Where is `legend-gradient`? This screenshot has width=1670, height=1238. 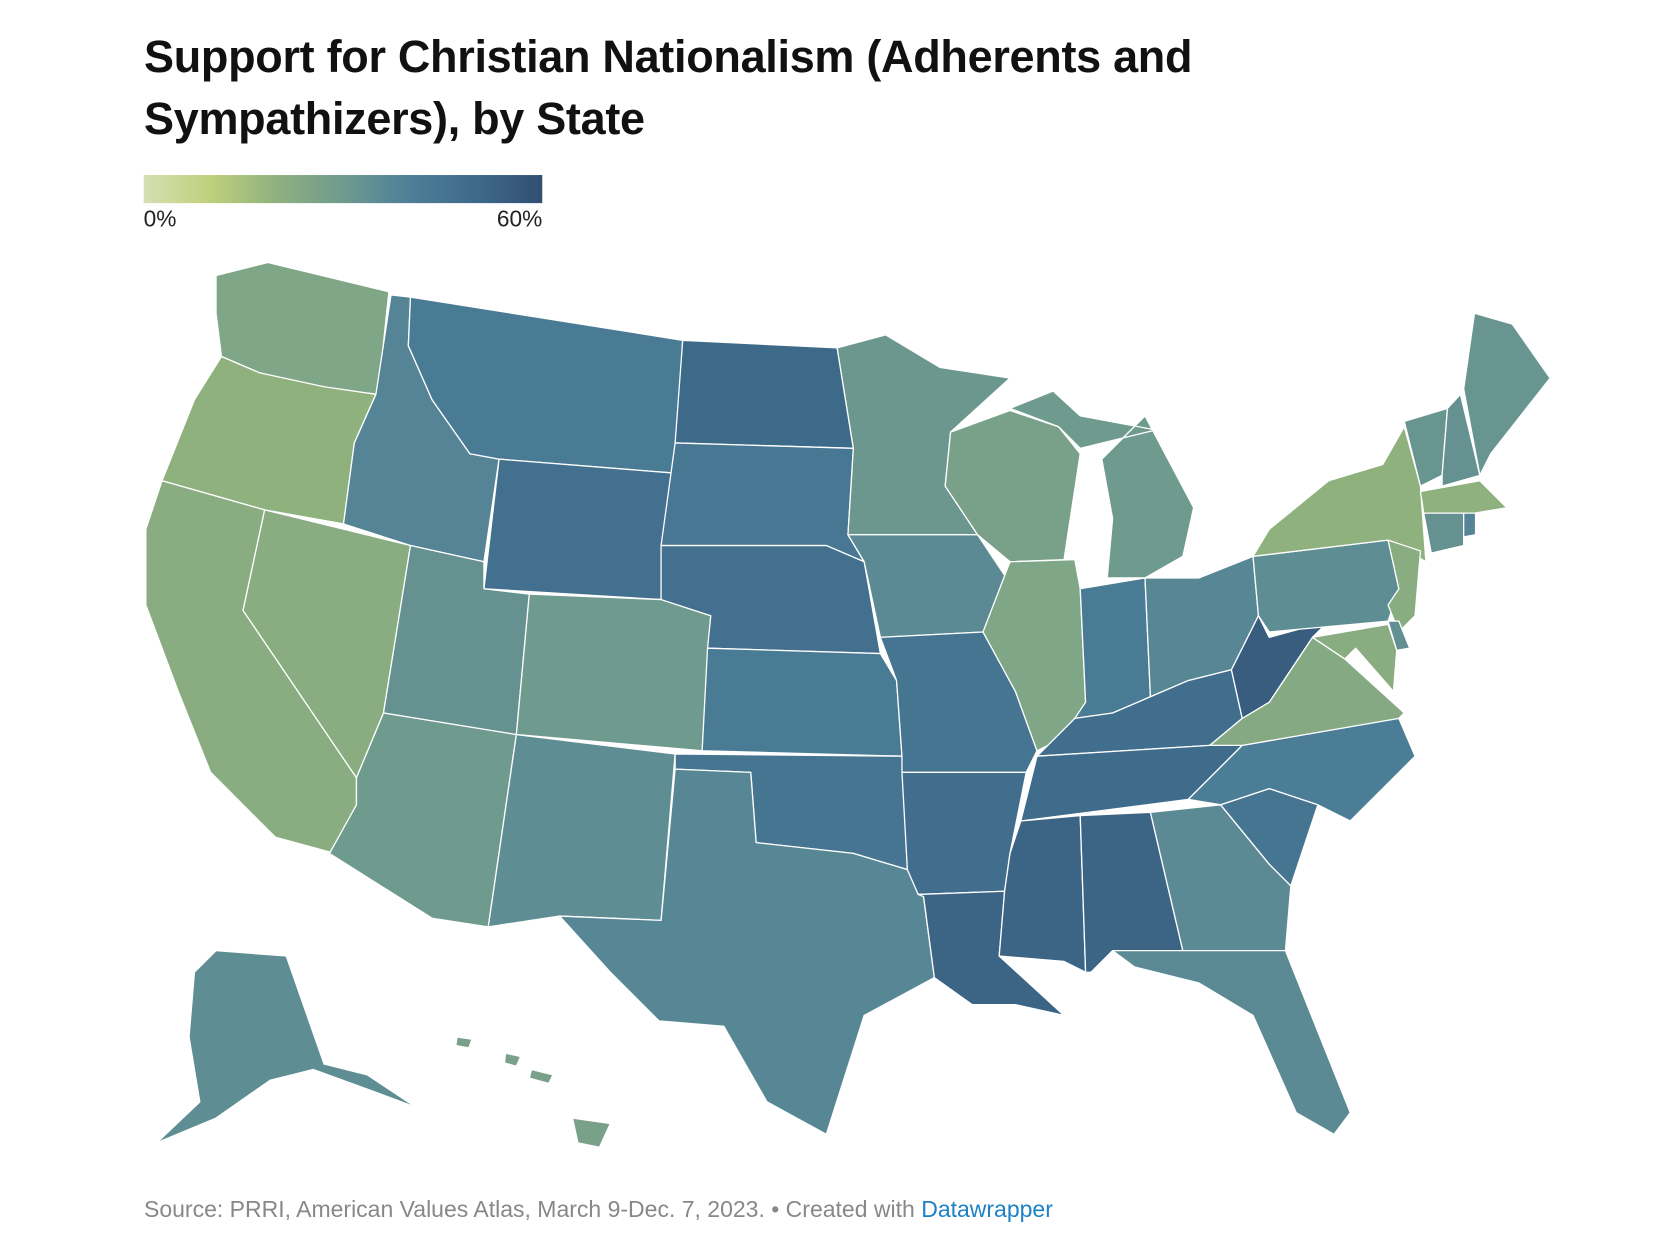 legend-gradient is located at coordinates (343, 189).